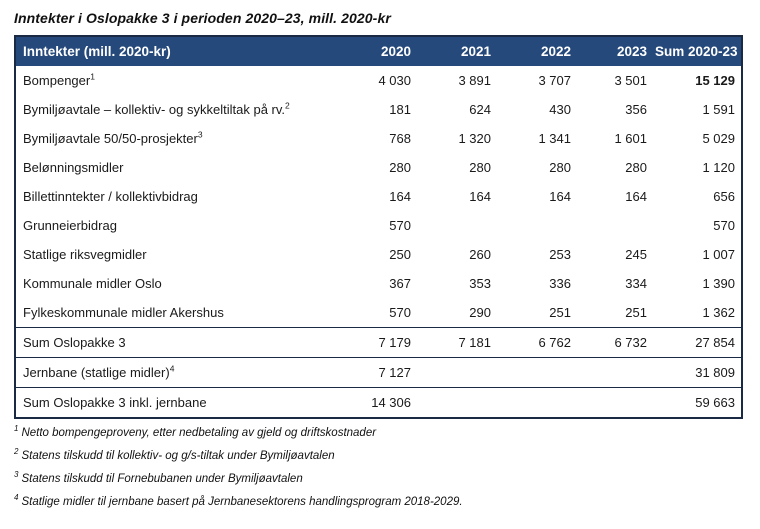 The width and height of the screenshot is (760, 529). Describe the element at coordinates (378, 283) in the screenshot. I see `table-row: Kommunale midler Oslo 367 353 336 334 1 390` at that location.